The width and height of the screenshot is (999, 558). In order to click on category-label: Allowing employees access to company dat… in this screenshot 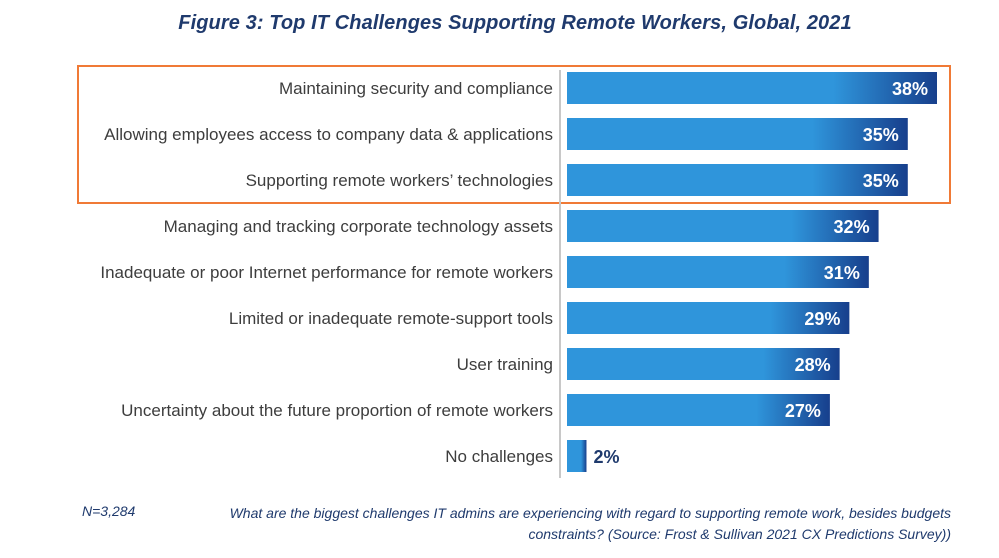, I will do `click(328, 134)`.